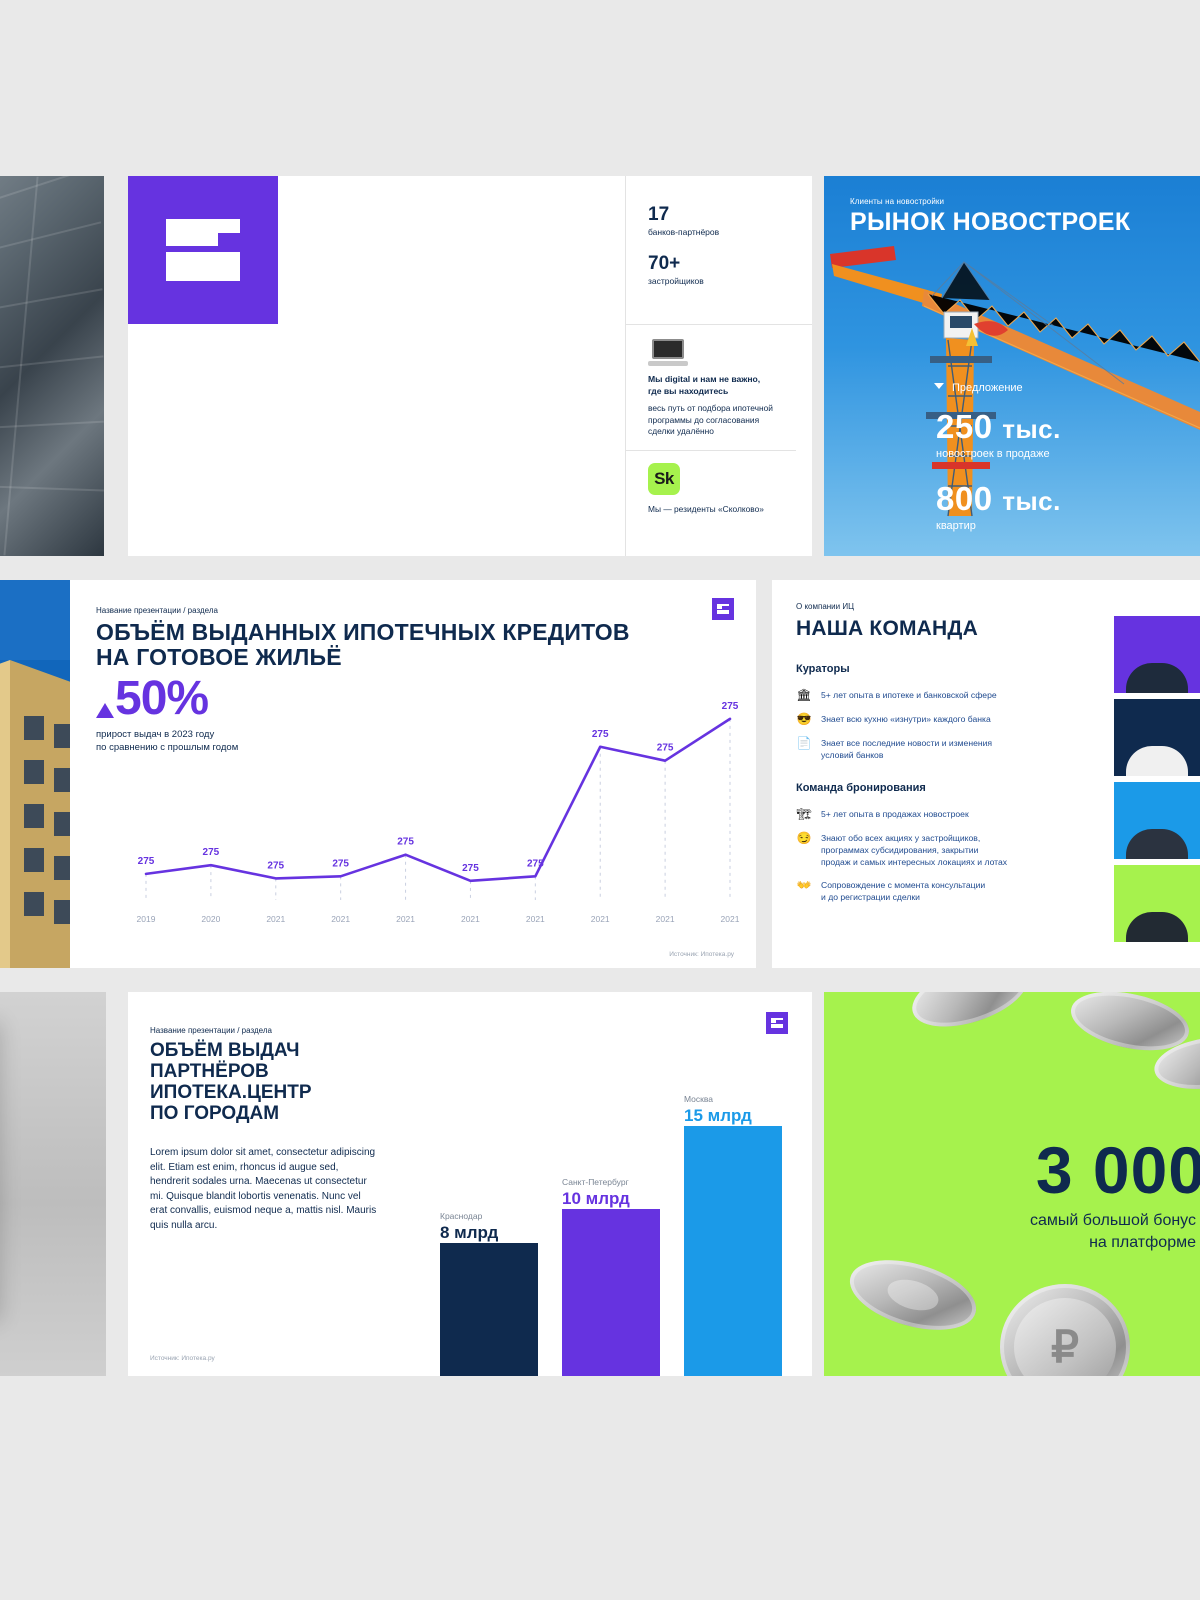 The width and height of the screenshot is (1200, 1600). I want to click on bar-city-0: Краснодар, so click(461, 1215).